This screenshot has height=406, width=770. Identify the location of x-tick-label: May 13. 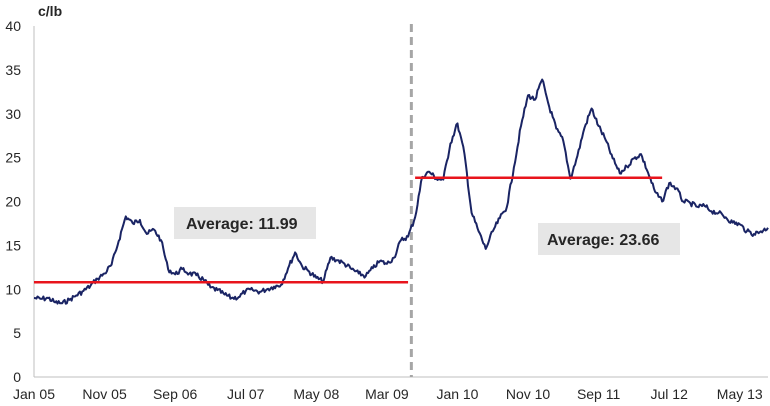
(740, 394).